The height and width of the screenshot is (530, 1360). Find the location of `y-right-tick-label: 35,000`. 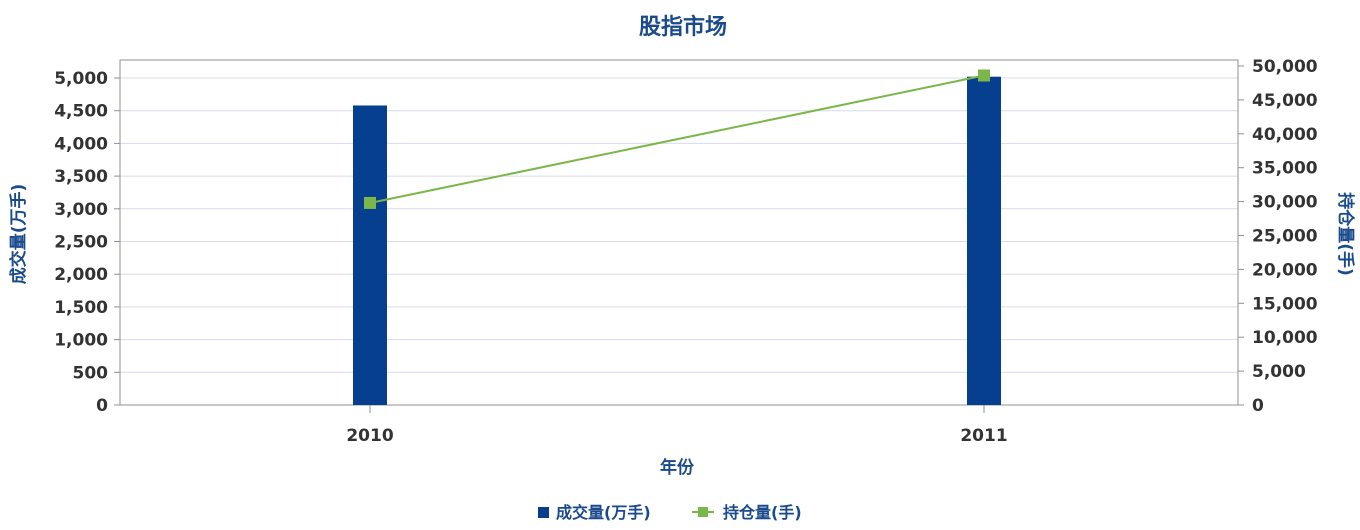

y-right-tick-label: 35,000 is located at coordinates (1285, 169).